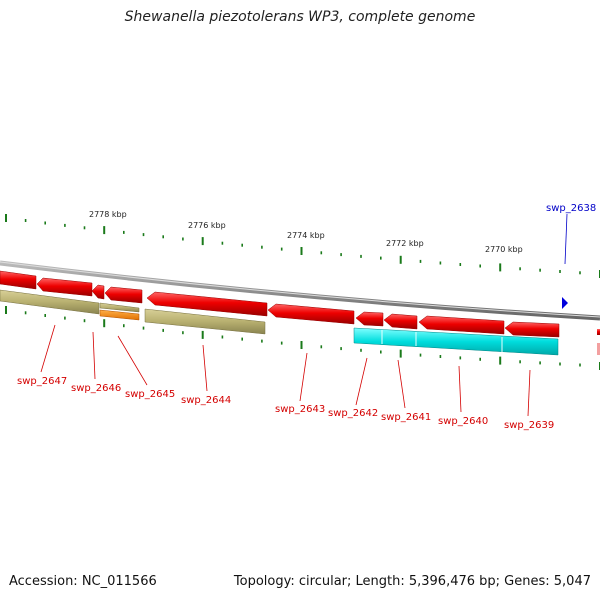 This screenshot has width=600, height=600. I want to click on gene-swp-2646-arrow, so click(64, 287).